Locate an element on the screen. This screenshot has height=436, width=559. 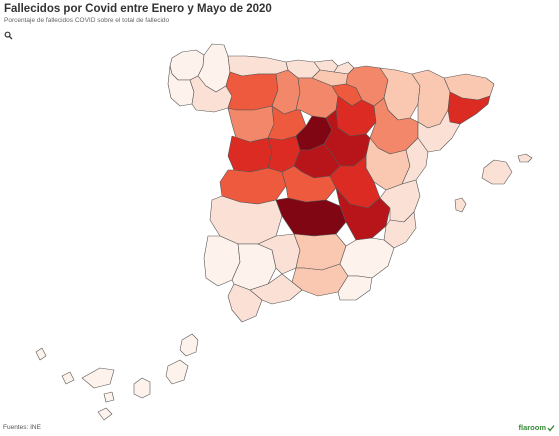
province-santa-cruz-de-tenerife: Santa Cruz de Tenerife is located at coordinates (75, 384).